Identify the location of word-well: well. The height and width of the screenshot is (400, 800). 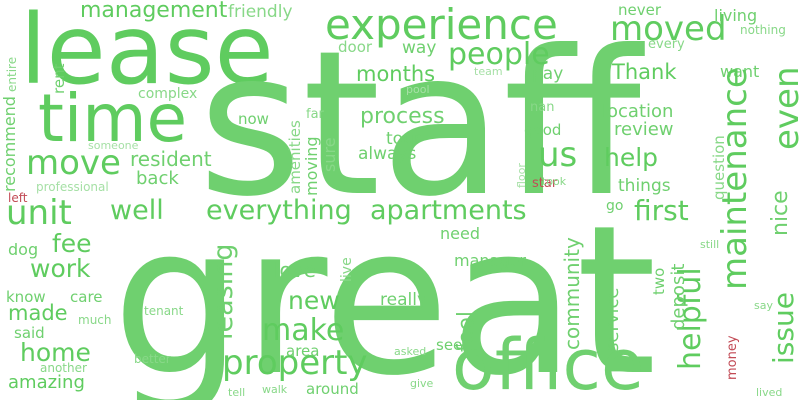
(137, 210).